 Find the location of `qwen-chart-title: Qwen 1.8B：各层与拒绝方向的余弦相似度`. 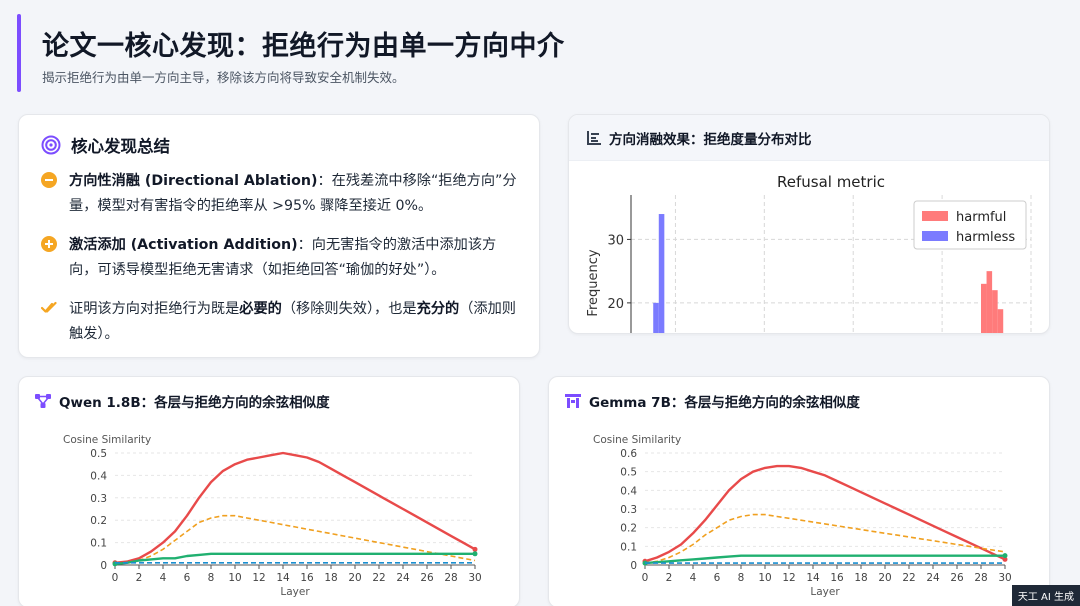

qwen-chart-title: Qwen 1.8B：各层与拒绝方向的余弦相似度 is located at coordinates (194, 403).